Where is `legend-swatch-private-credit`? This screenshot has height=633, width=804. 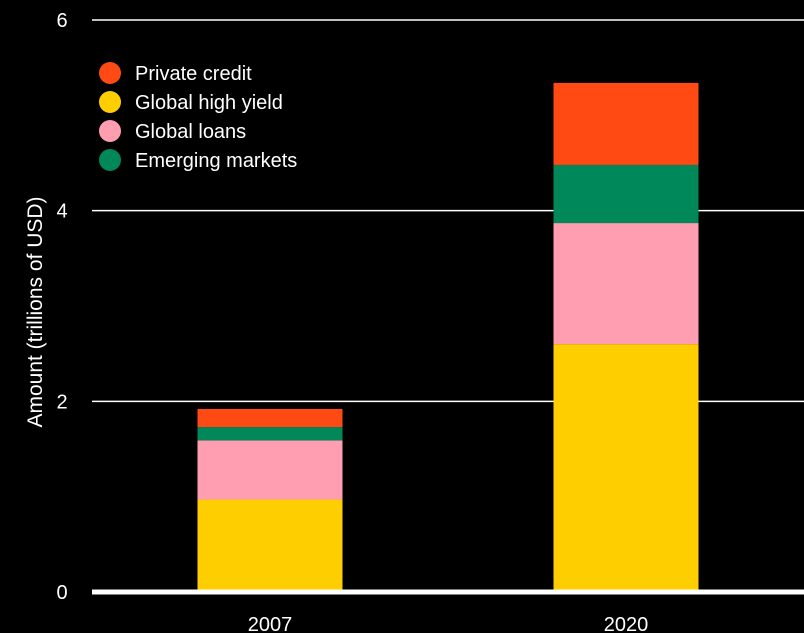
legend-swatch-private-credit is located at coordinates (110, 73).